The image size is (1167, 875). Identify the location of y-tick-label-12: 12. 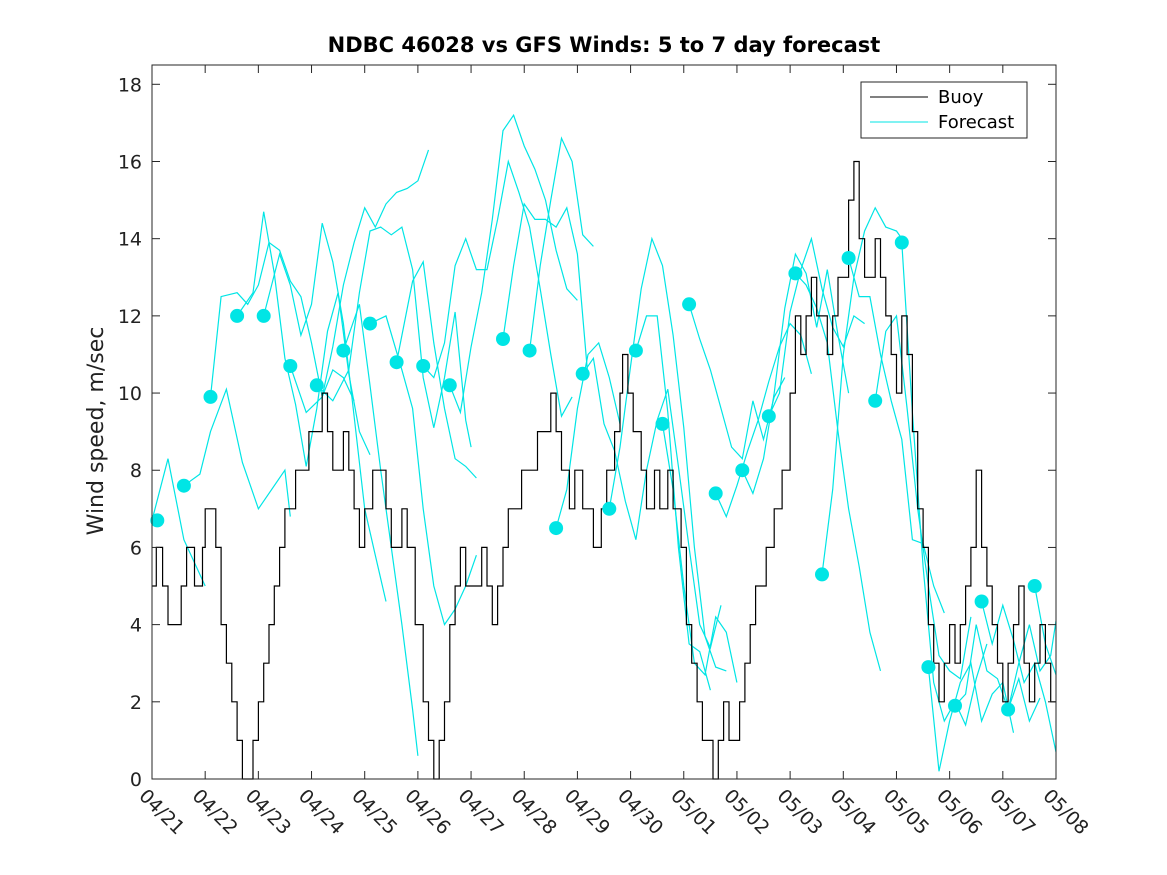
(130, 317).